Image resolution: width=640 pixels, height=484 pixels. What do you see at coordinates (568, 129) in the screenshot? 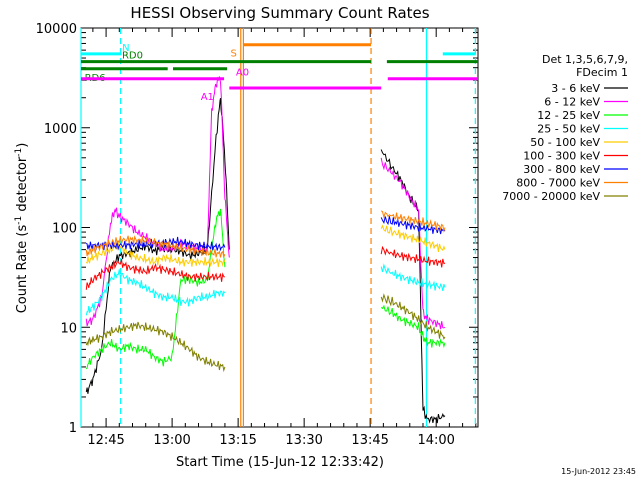
I see `legend-label: 25 - 50 keV` at bounding box center [568, 129].